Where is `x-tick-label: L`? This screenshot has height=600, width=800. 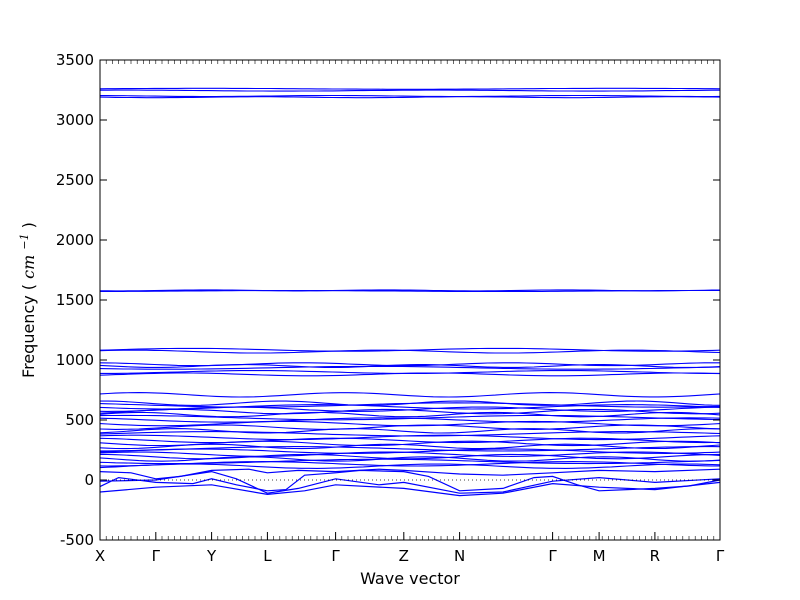
x-tick-label: L is located at coordinates (267, 556).